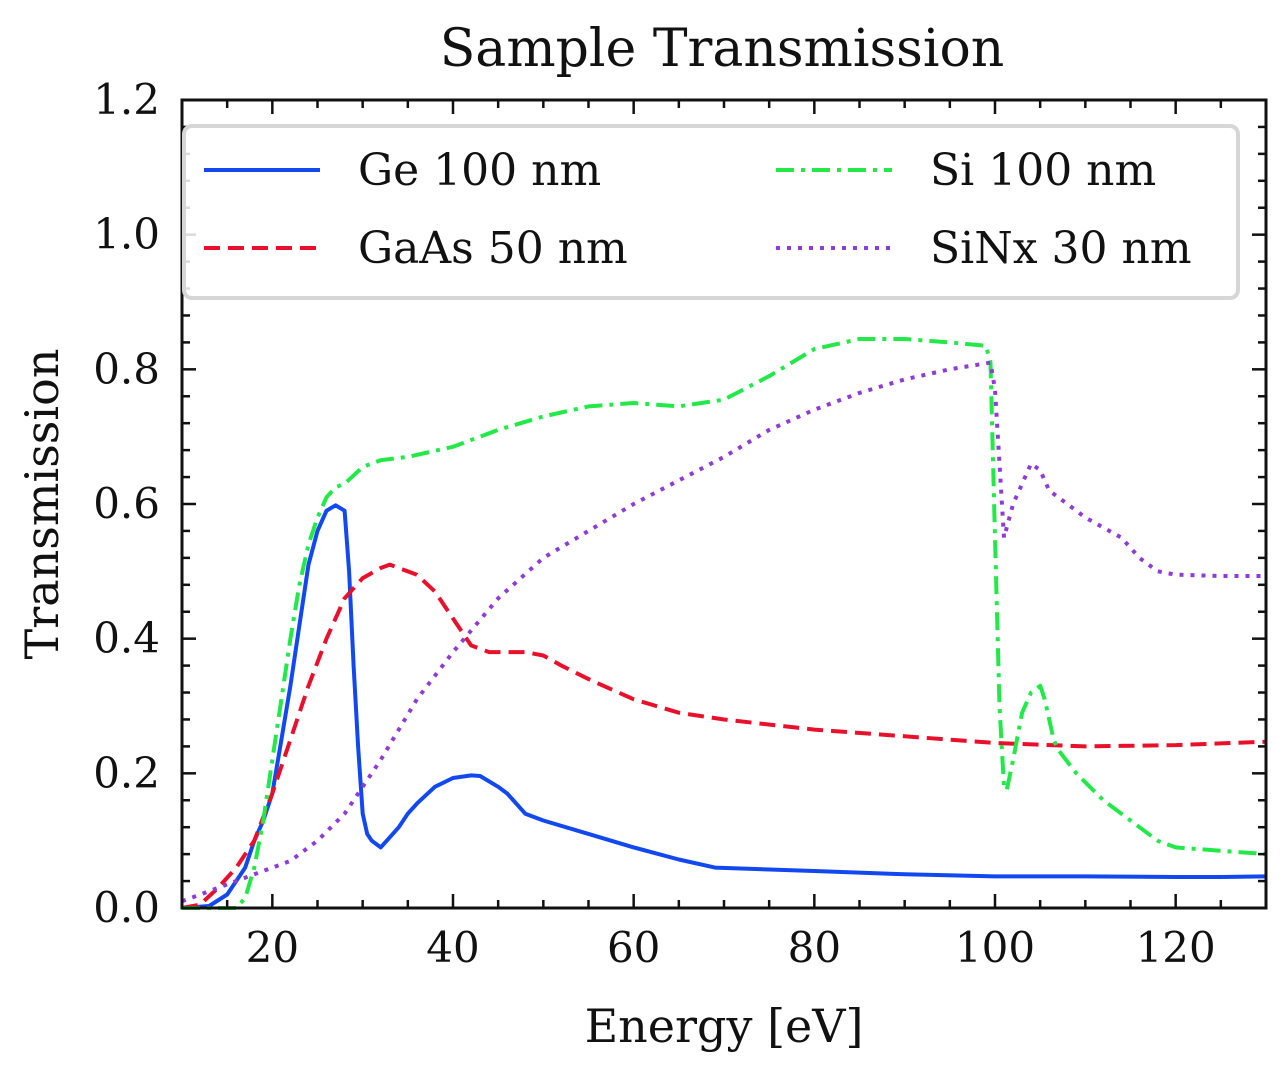  I want to click on legend-entry: Ge 100 nm, so click(402, 170).